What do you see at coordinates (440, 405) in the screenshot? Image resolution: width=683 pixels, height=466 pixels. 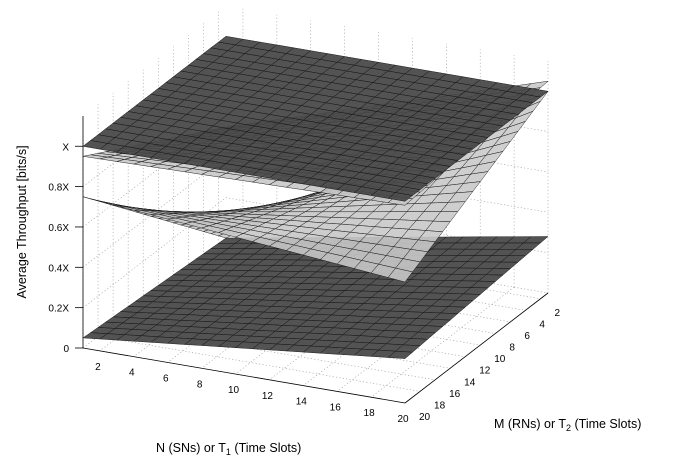 I see `y-tick-label: 18` at bounding box center [440, 405].